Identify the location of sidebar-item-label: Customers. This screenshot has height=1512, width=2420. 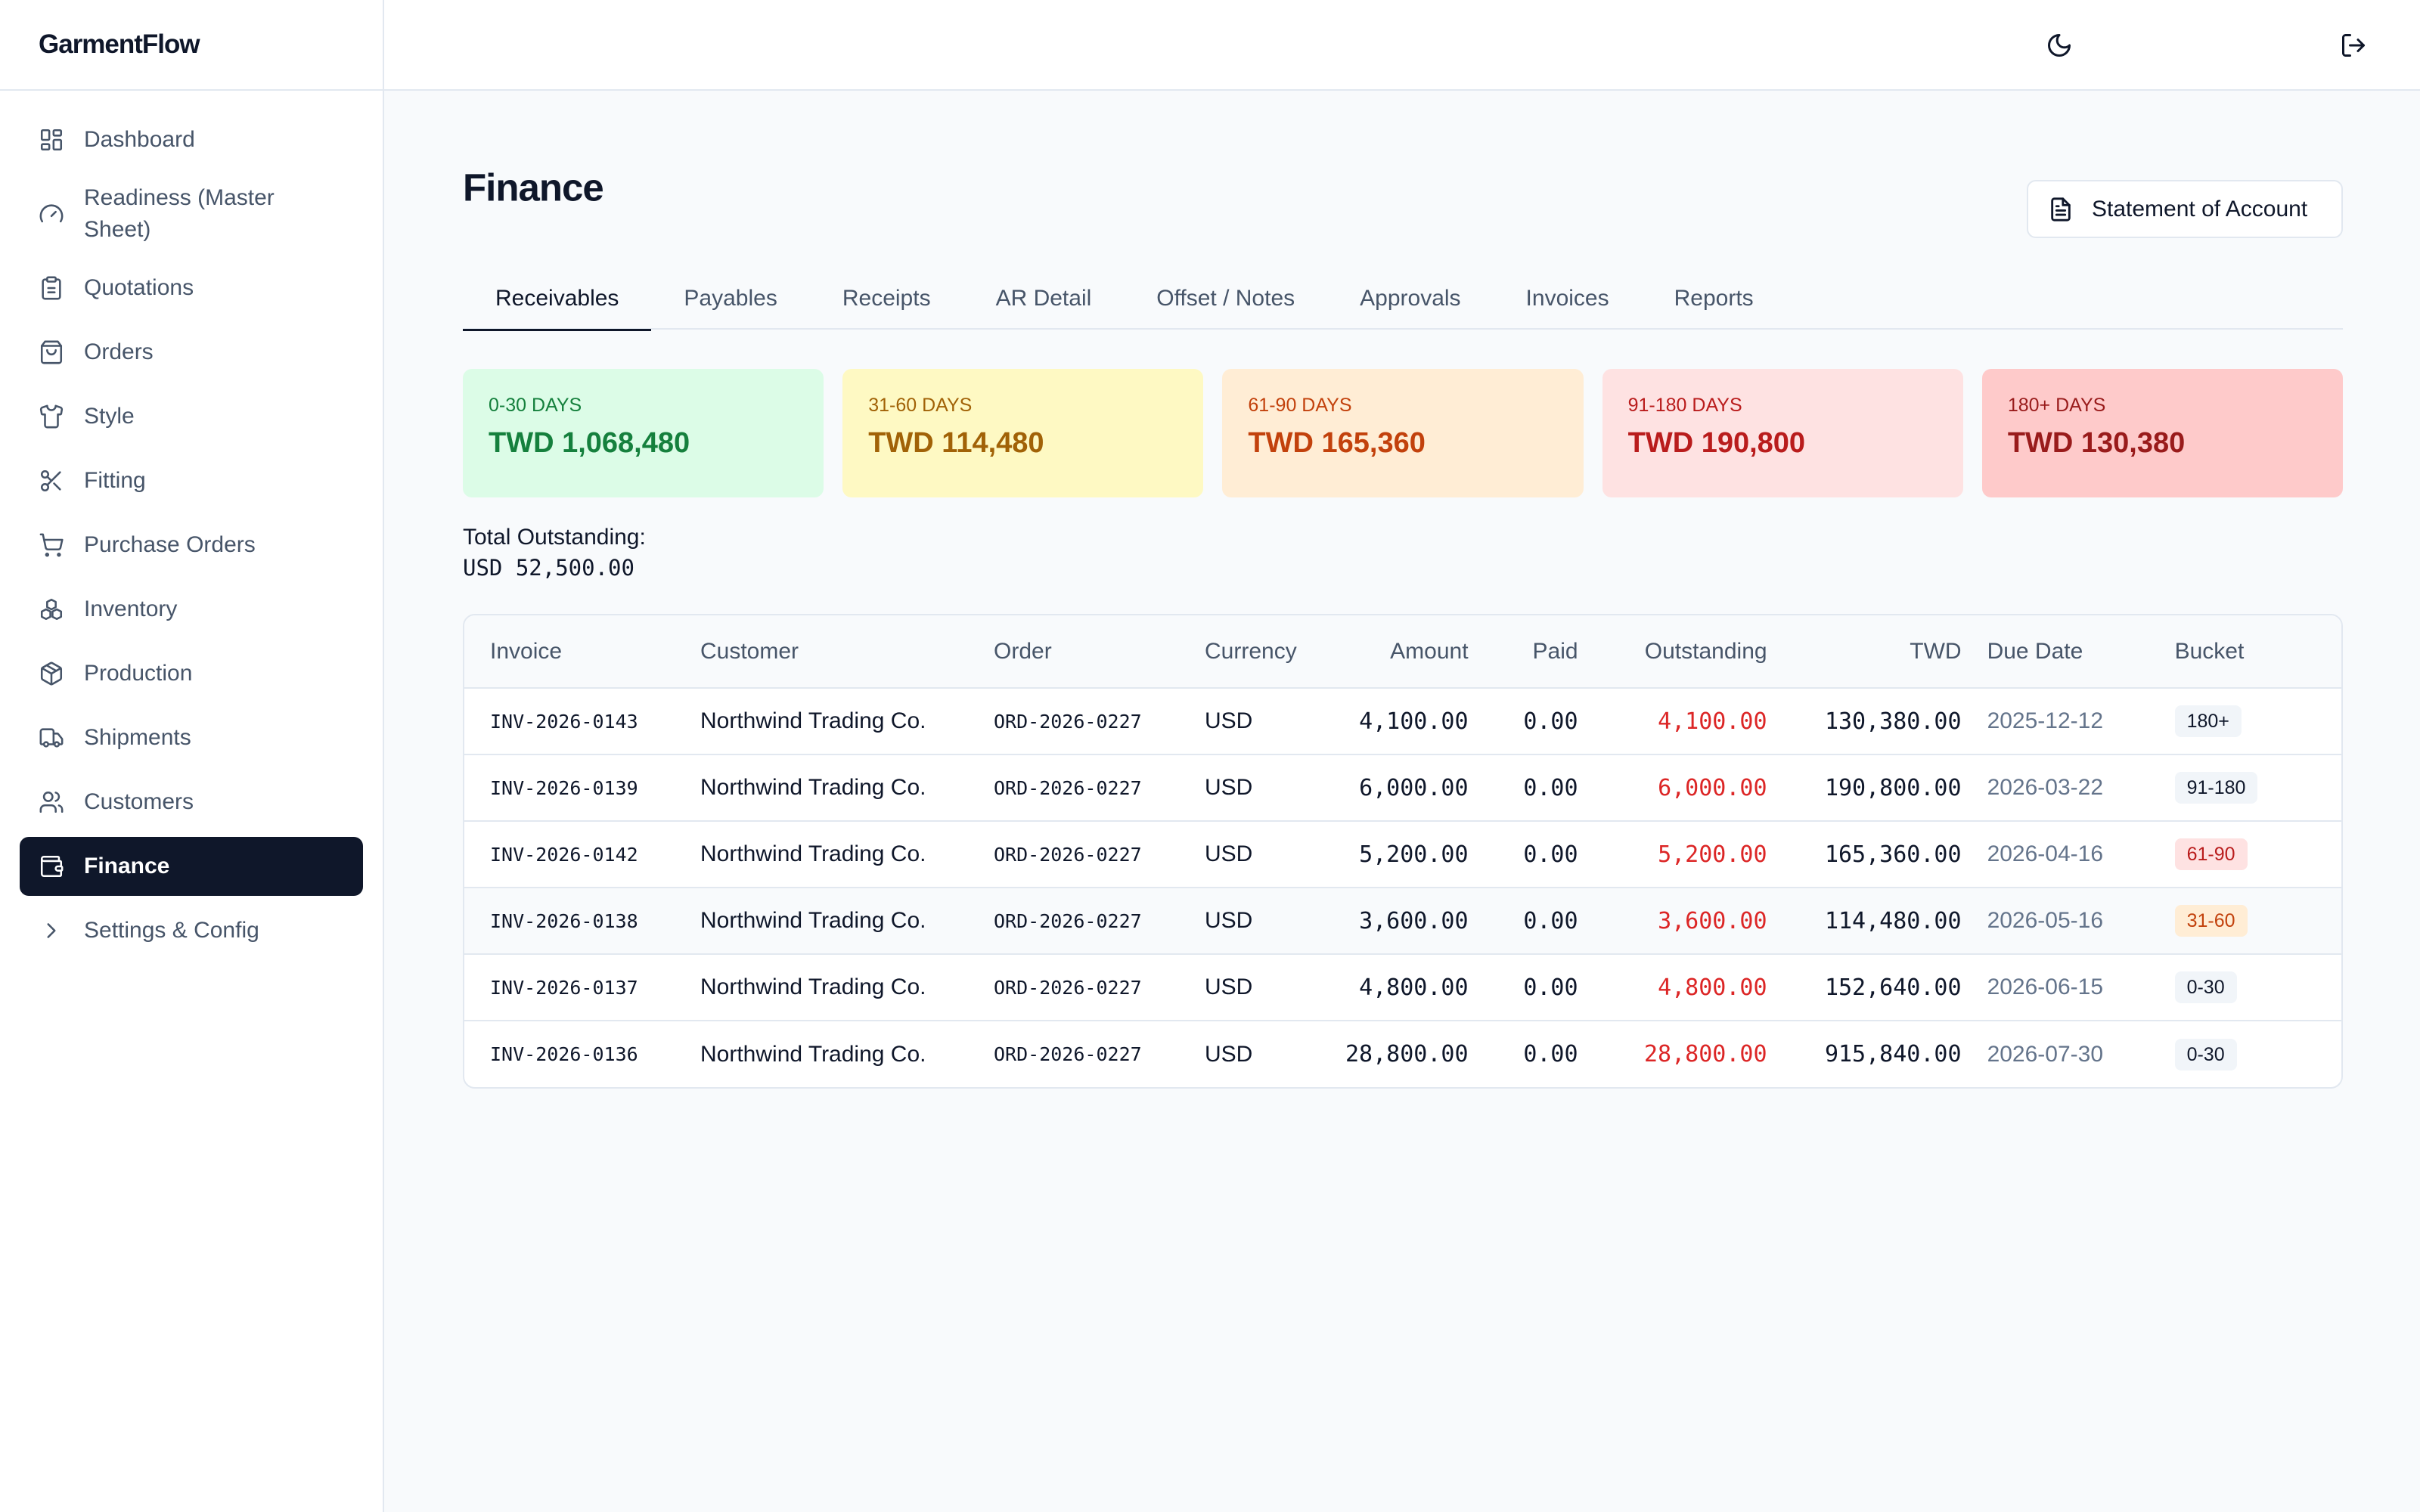
(139, 801).